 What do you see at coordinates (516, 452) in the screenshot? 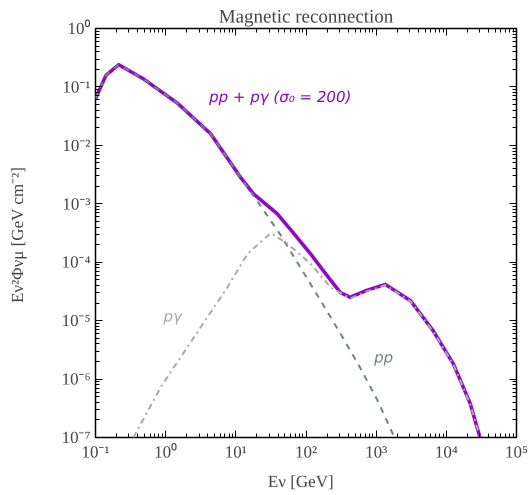
I see `x-tick-label: 10⁵` at bounding box center [516, 452].